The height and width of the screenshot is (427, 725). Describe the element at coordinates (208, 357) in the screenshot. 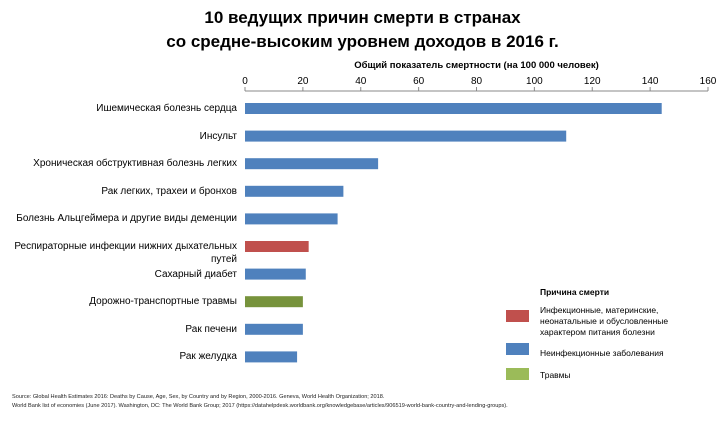

I see `category-label: Рак желудка` at that location.